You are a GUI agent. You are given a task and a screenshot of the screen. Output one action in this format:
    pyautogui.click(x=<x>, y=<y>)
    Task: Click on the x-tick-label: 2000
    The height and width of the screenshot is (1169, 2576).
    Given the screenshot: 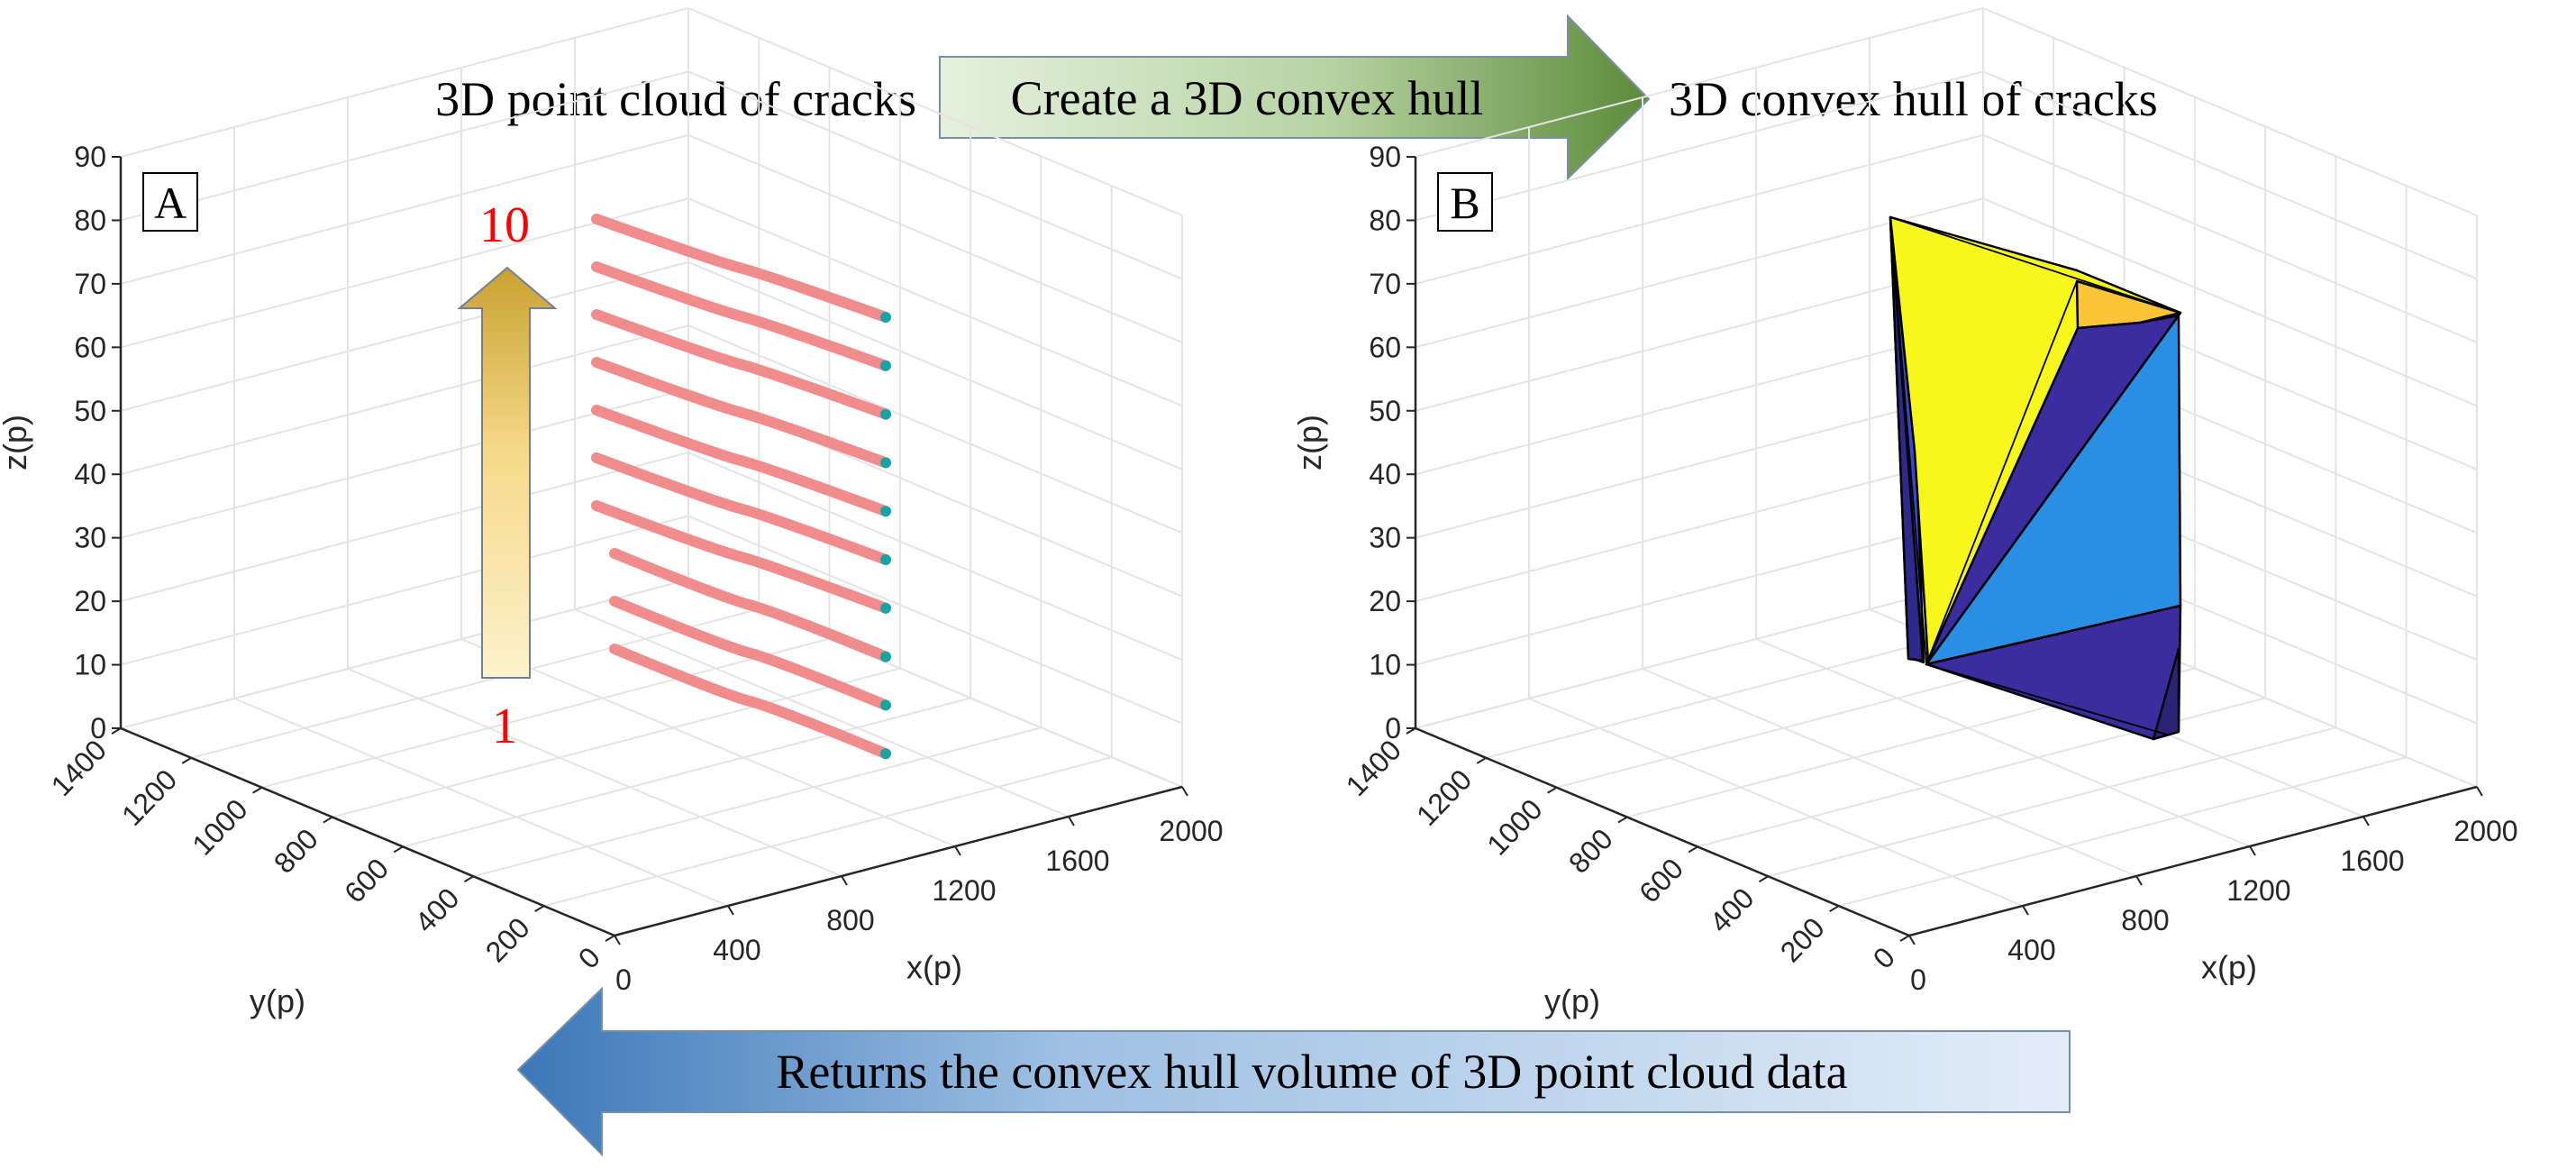 What is the action you would take?
    pyautogui.click(x=1191, y=831)
    